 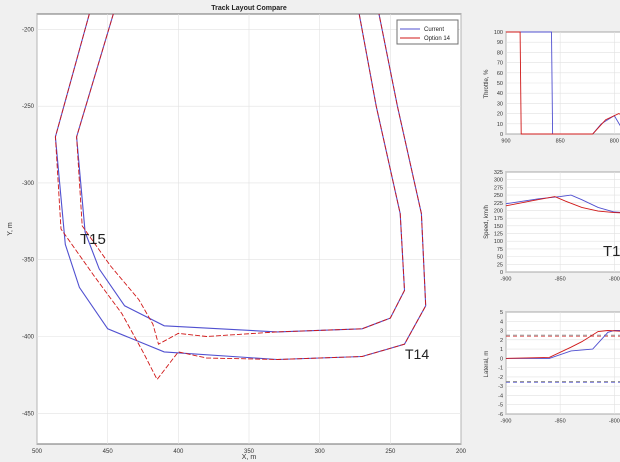 I want to click on y-tick-label: -250, so click(x=28, y=107).